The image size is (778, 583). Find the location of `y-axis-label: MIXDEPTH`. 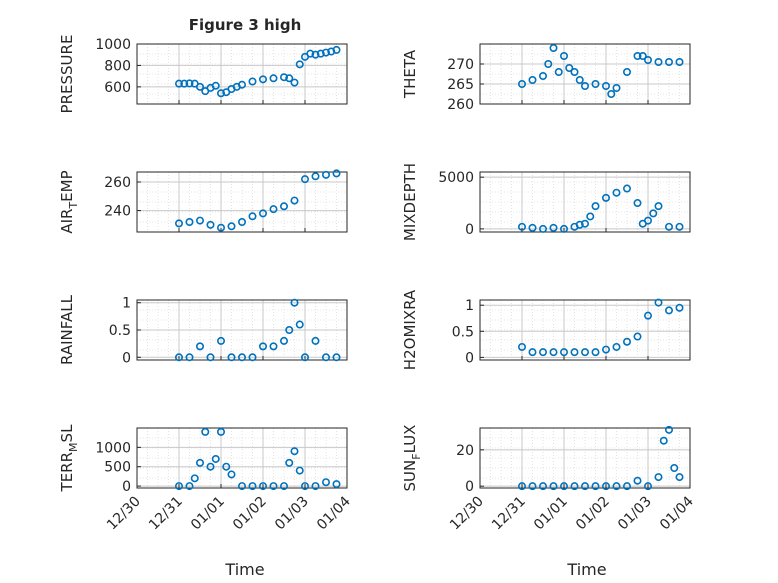

y-axis-label: MIXDEPTH is located at coordinates (410, 202).